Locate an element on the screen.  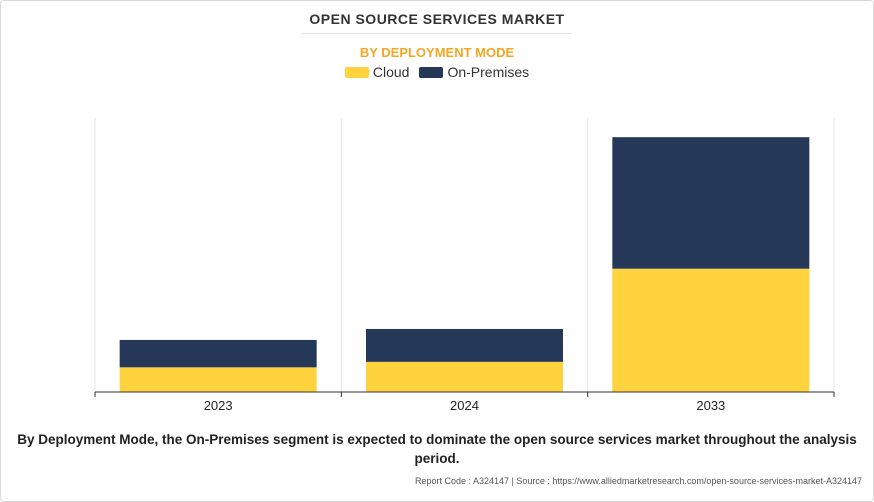
title-divider is located at coordinates (437, 33).